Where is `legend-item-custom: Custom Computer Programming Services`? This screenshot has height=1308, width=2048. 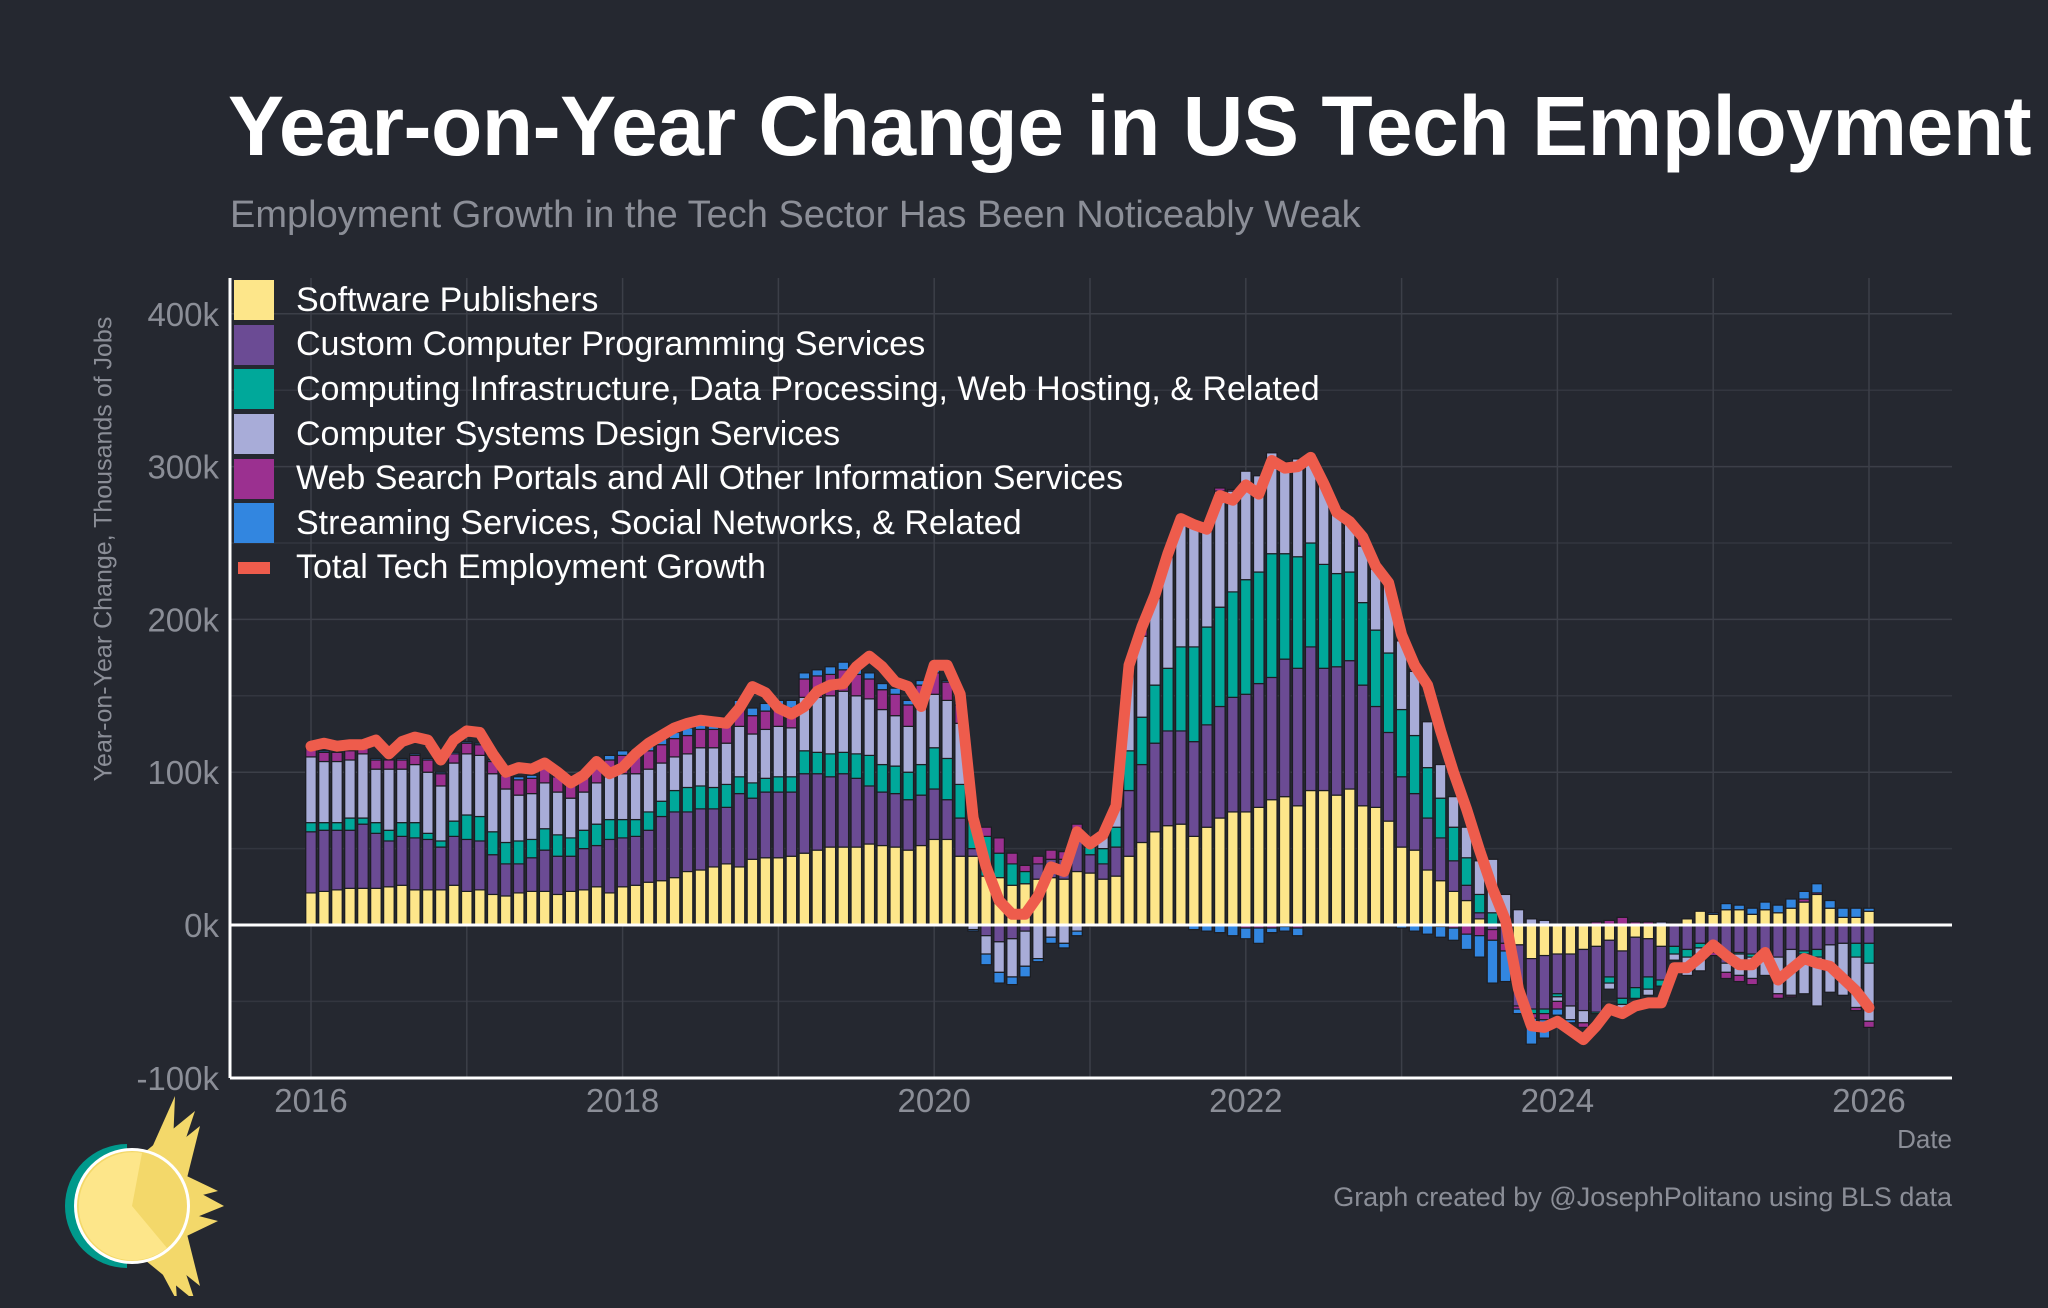
legend-item-custom: Custom Computer Programming Services is located at coordinates (777, 345).